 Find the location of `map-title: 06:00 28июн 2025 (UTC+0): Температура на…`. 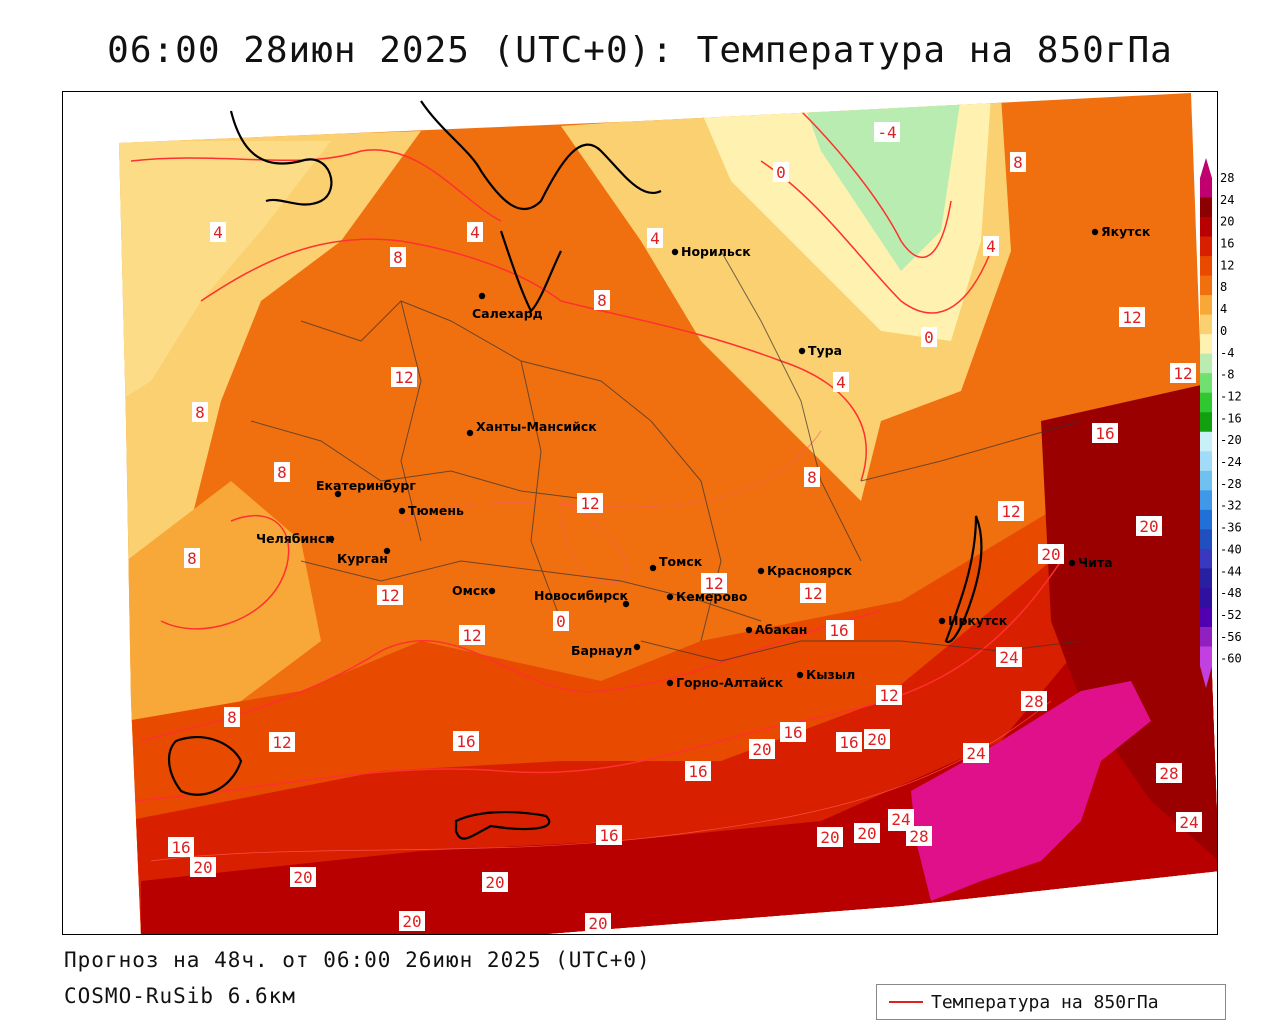

map-title: 06:00 28июн 2025 (UTC+0): Температура на… is located at coordinates (640, 50).